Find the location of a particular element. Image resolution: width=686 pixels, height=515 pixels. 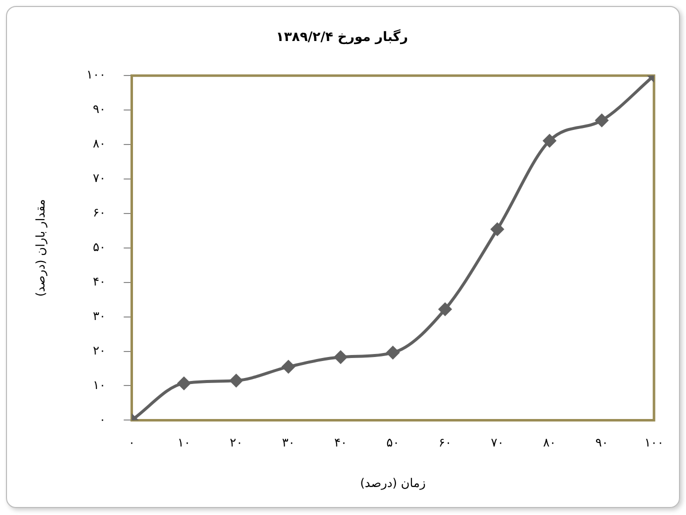

y-tick-label: ۵۰ is located at coordinates (99, 247).